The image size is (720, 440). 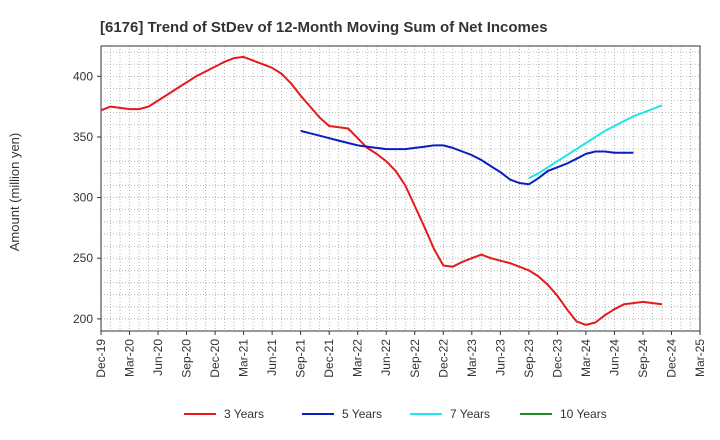 I want to click on legend-label: 7 Years, so click(x=470, y=414).